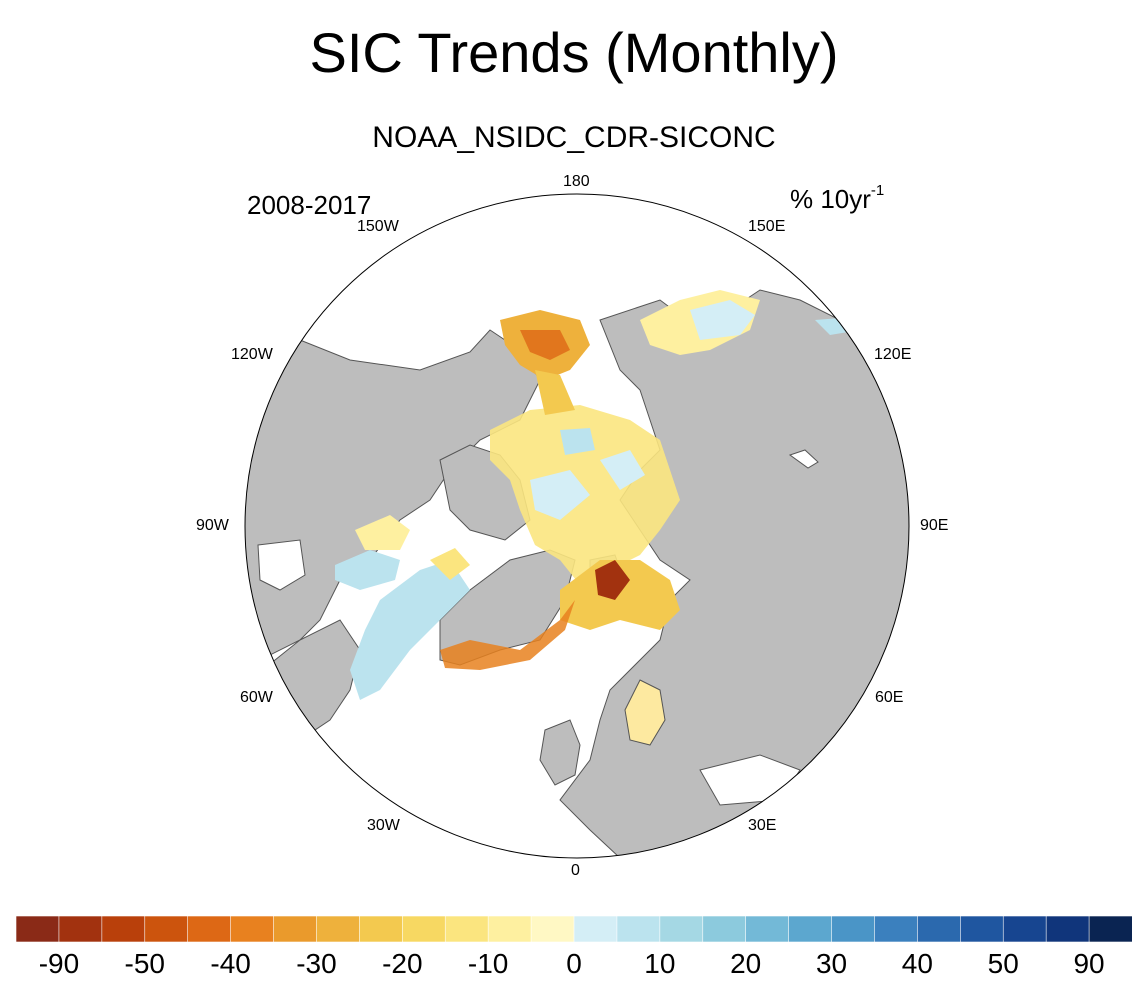 The height and width of the screenshot is (1005, 1148). I want to click on colorbar-tick-label: -40, so click(230, 963).